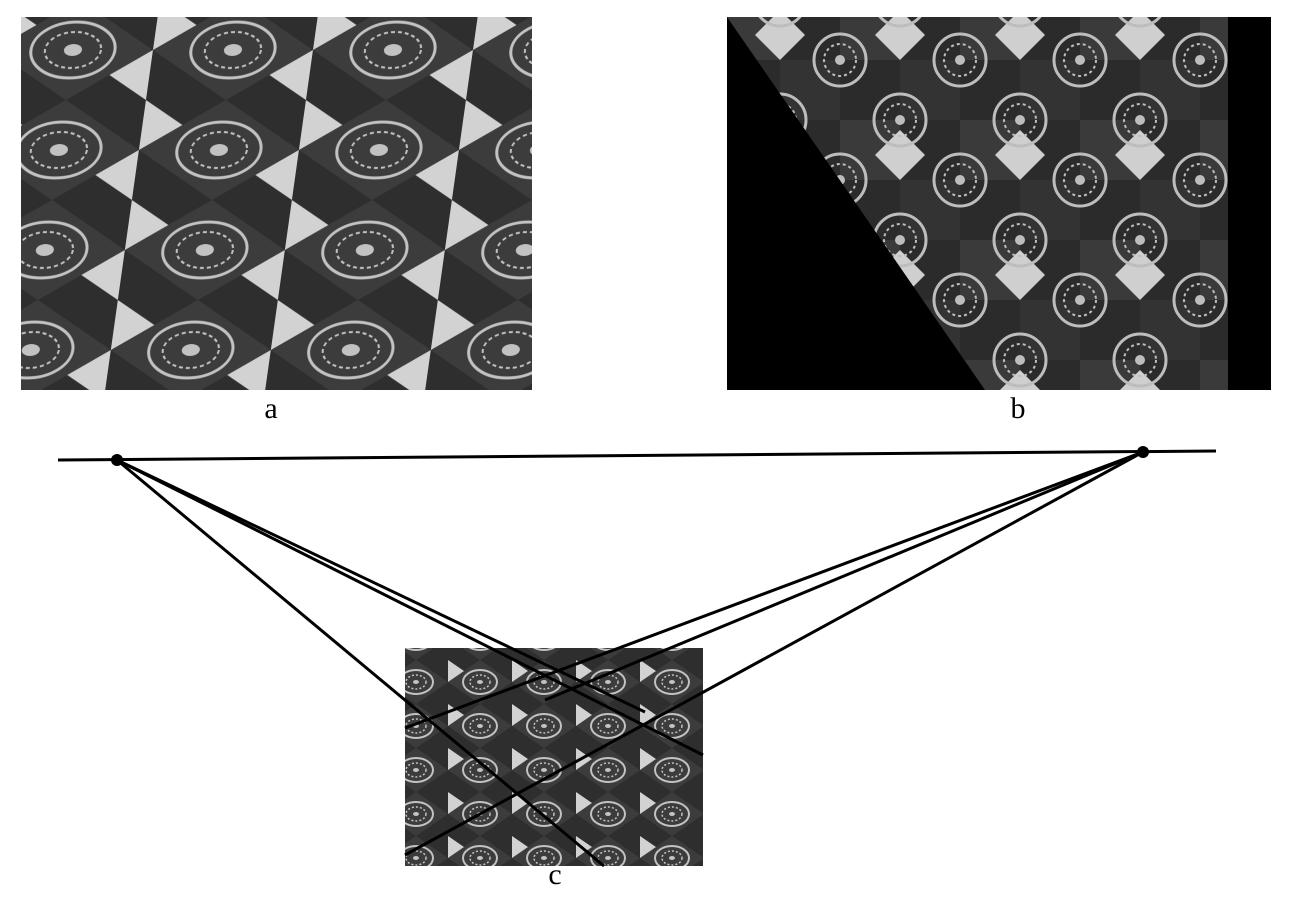  What do you see at coordinates (554, 757) in the screenshot?
I see `panel-c-photo` at bounding box center [554, 757].